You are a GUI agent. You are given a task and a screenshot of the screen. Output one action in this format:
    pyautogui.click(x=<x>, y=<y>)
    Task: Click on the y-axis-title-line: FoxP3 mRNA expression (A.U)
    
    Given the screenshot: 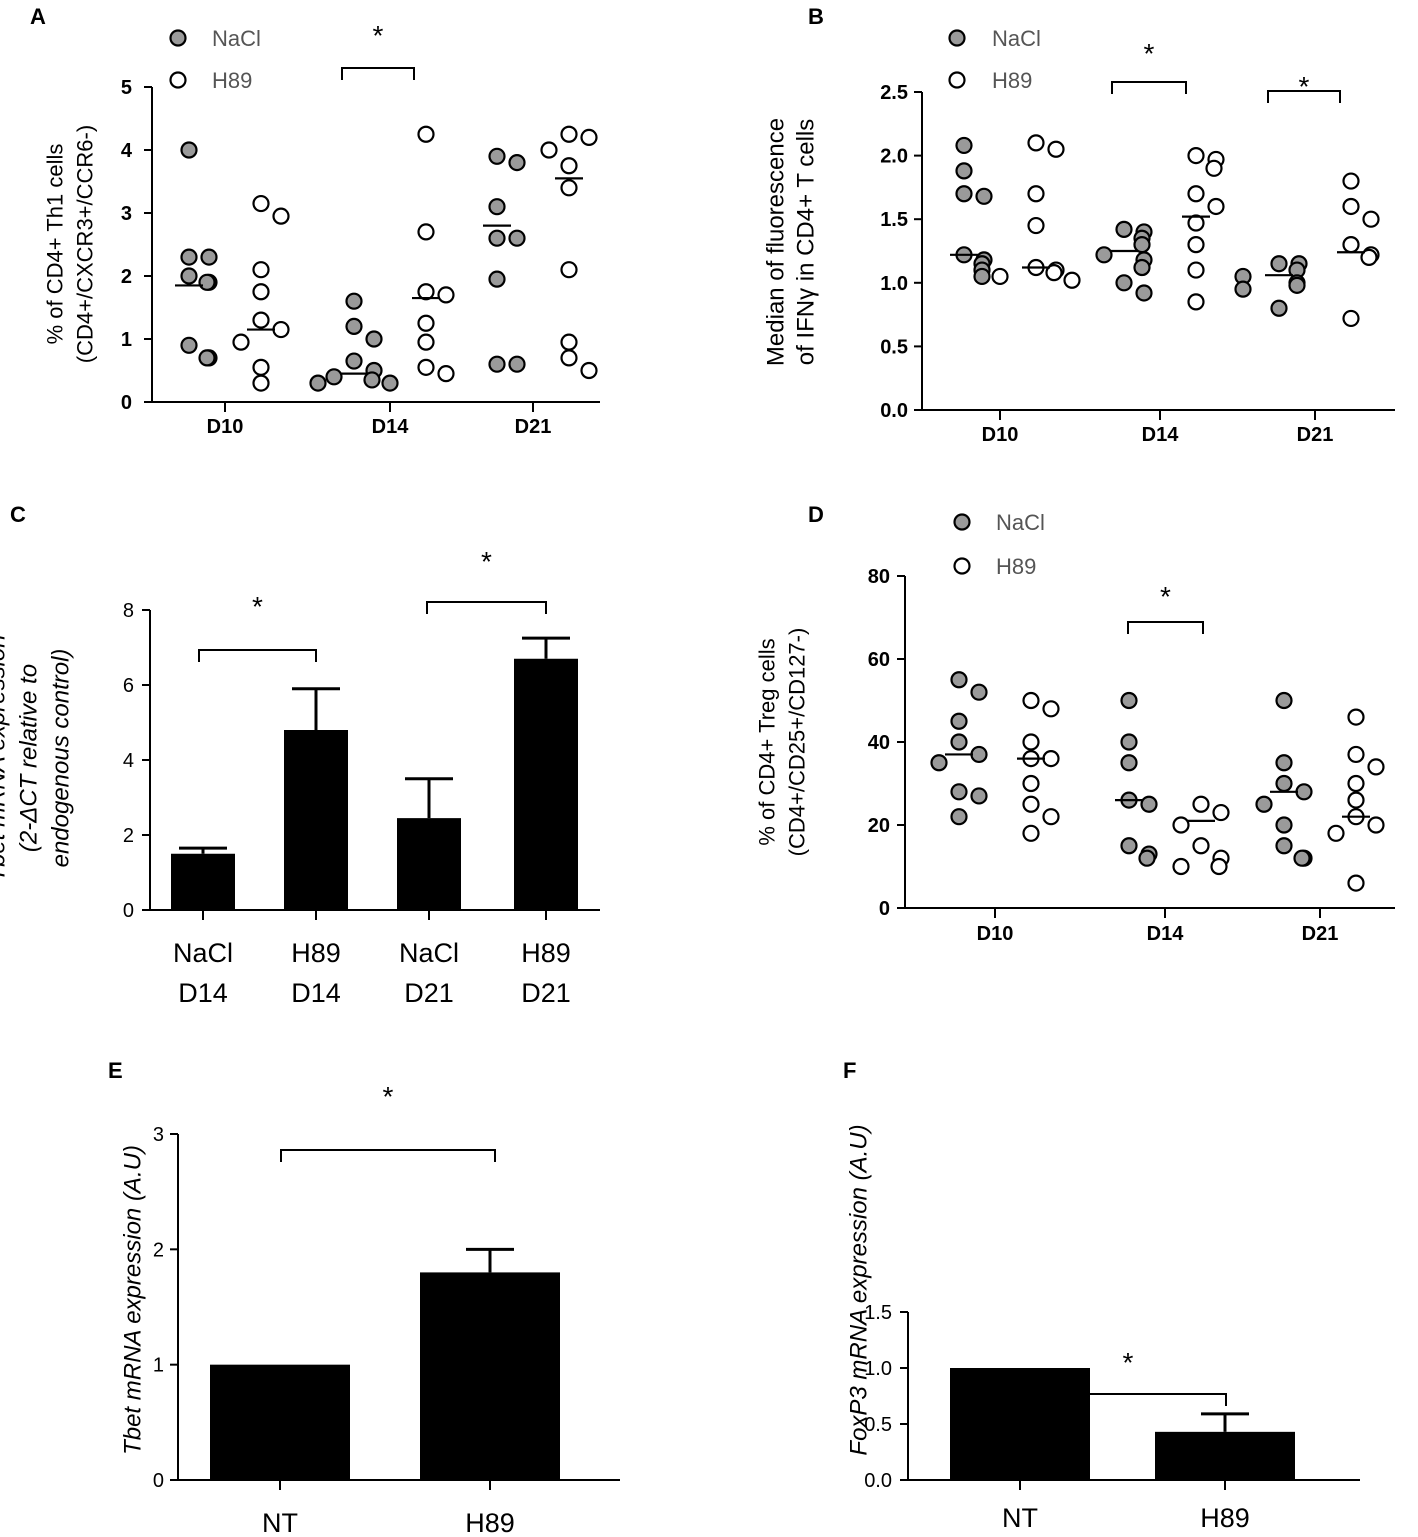 What is the action you would take?
    pyautogui.click(x=858, y=1289)
    